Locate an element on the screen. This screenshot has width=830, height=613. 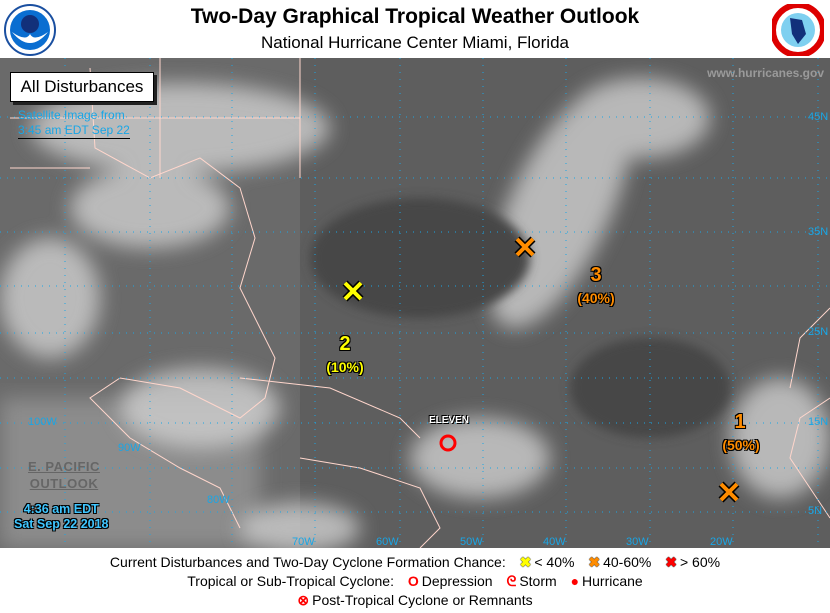
yellow-x-icon: ✖ is located at coordinates (525, 562).